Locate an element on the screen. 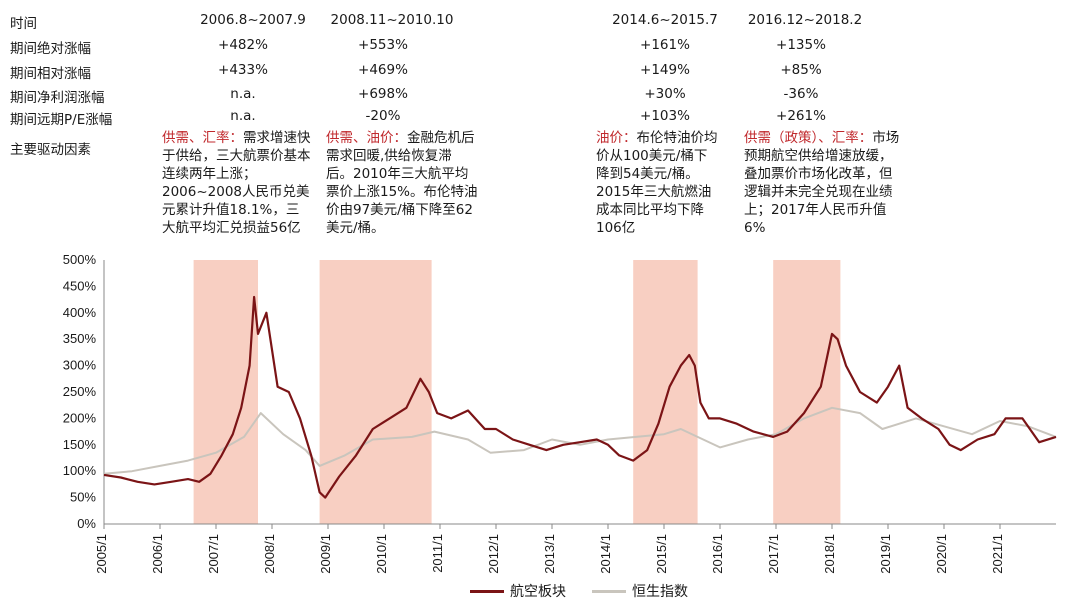 Image resolution: width=1080 pixels, height=607 pixels. legend: 航空板块 is located at coordinates (518, 591).